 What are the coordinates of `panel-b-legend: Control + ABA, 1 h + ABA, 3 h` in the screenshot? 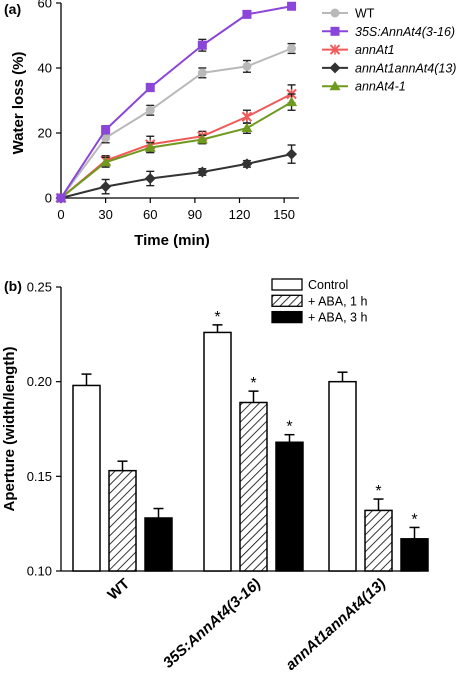 It's located at (319, 301).